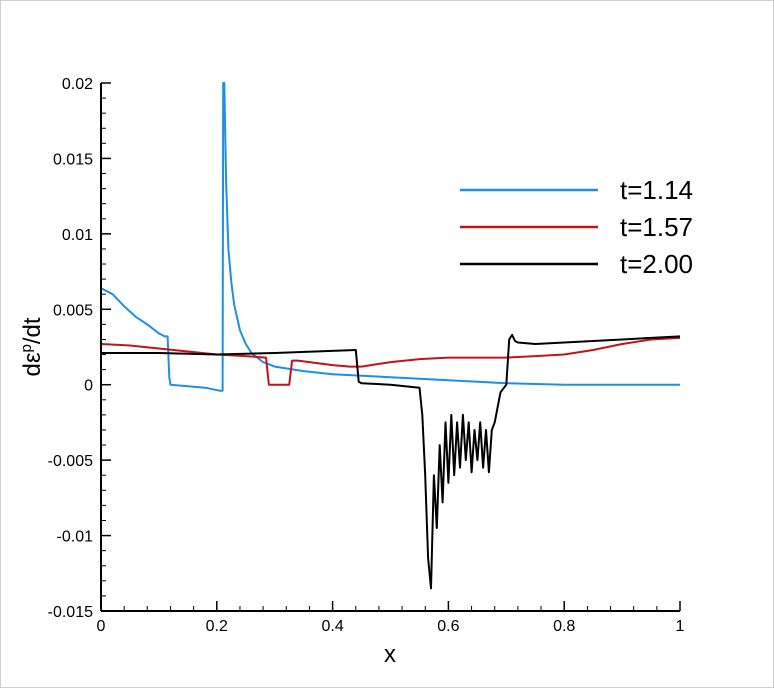 This screenshot has height=688, width=774. Describe the element at coordinates (26, 348) in the screenshot. I see `y-axis-label-superscript: p` at that location.